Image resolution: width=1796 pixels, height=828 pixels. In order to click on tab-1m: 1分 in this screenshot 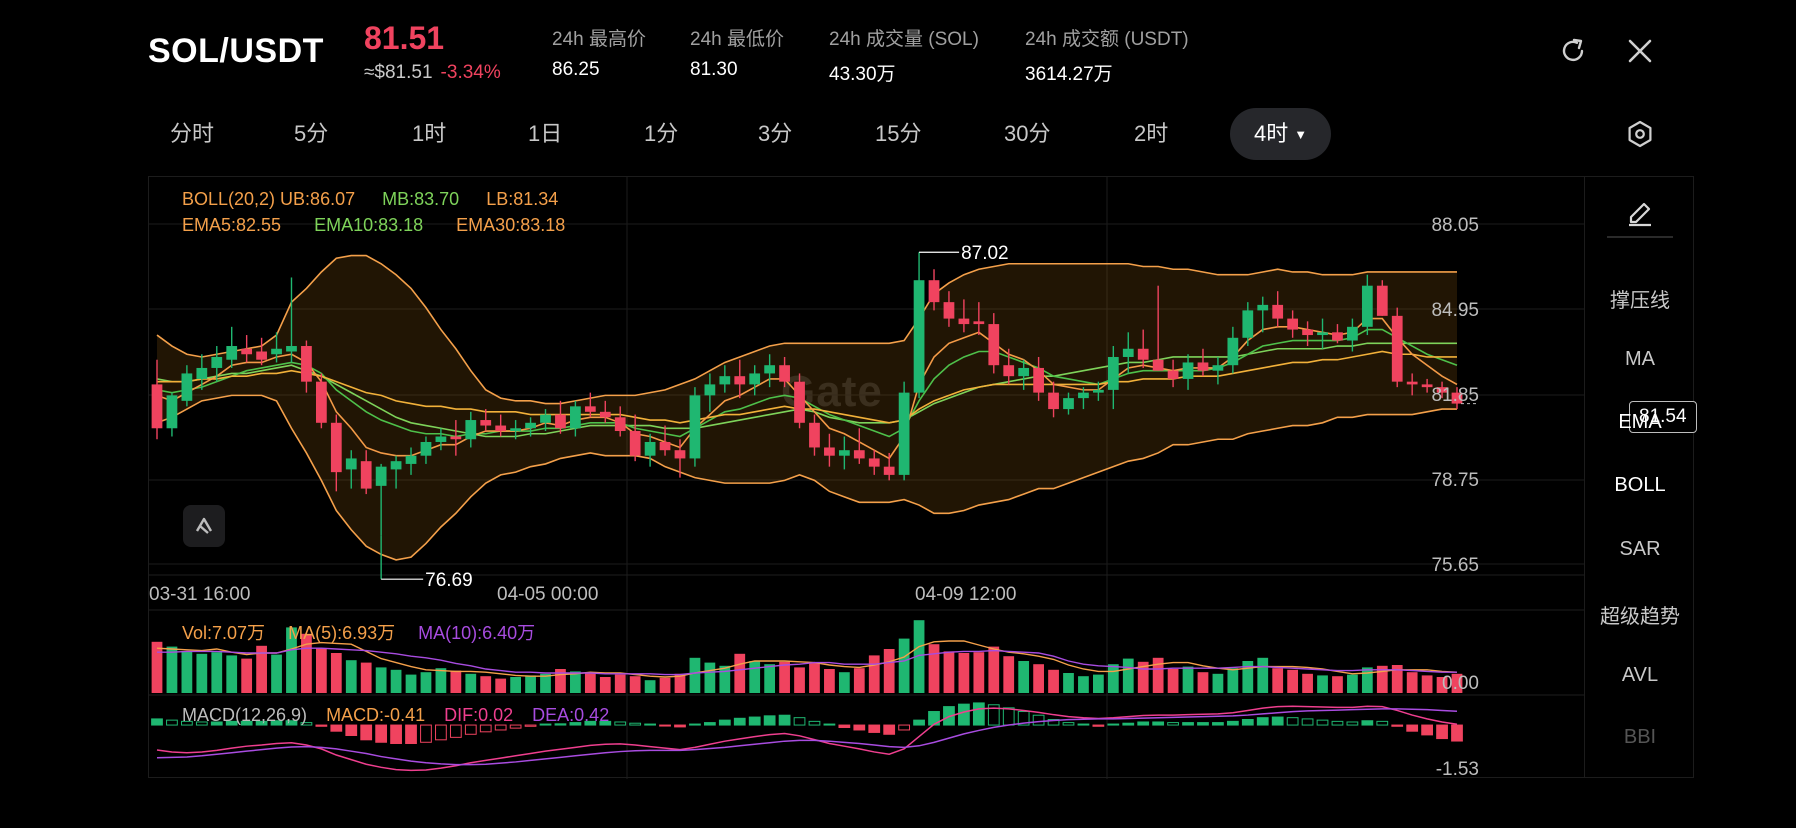, I will do `click(661, 133)`.